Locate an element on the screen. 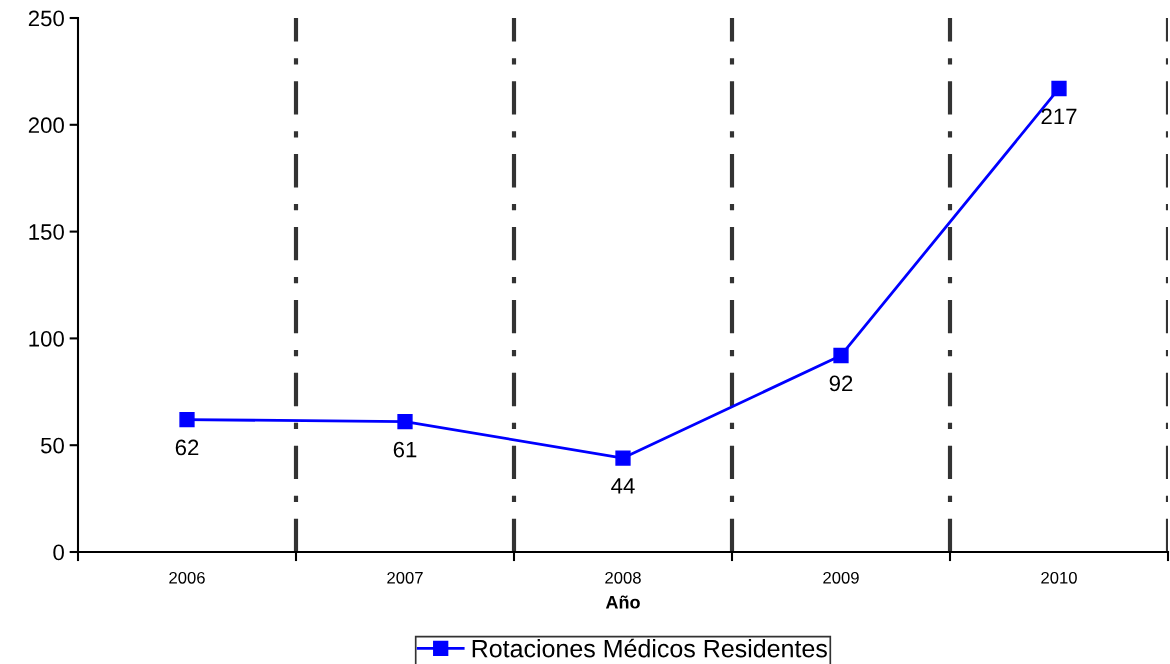 The image size is (1170, 664). data-label: 92 is located at coordinates (841, 383).